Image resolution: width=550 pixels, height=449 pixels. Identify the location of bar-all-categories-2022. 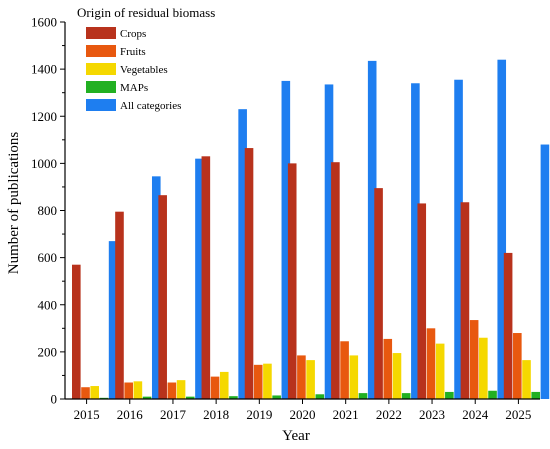
(415, 241).